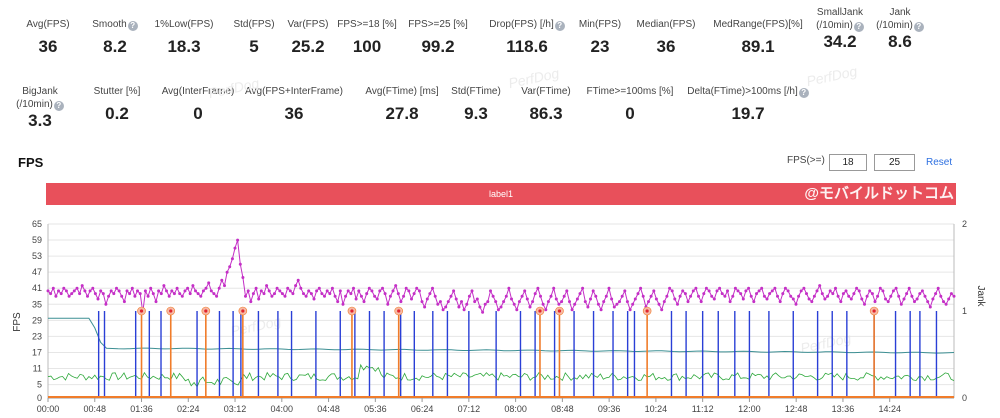 This screenshot has height=418, width=1000. I want to click on fps-threshold-input-2: 25, so click(894, 162).